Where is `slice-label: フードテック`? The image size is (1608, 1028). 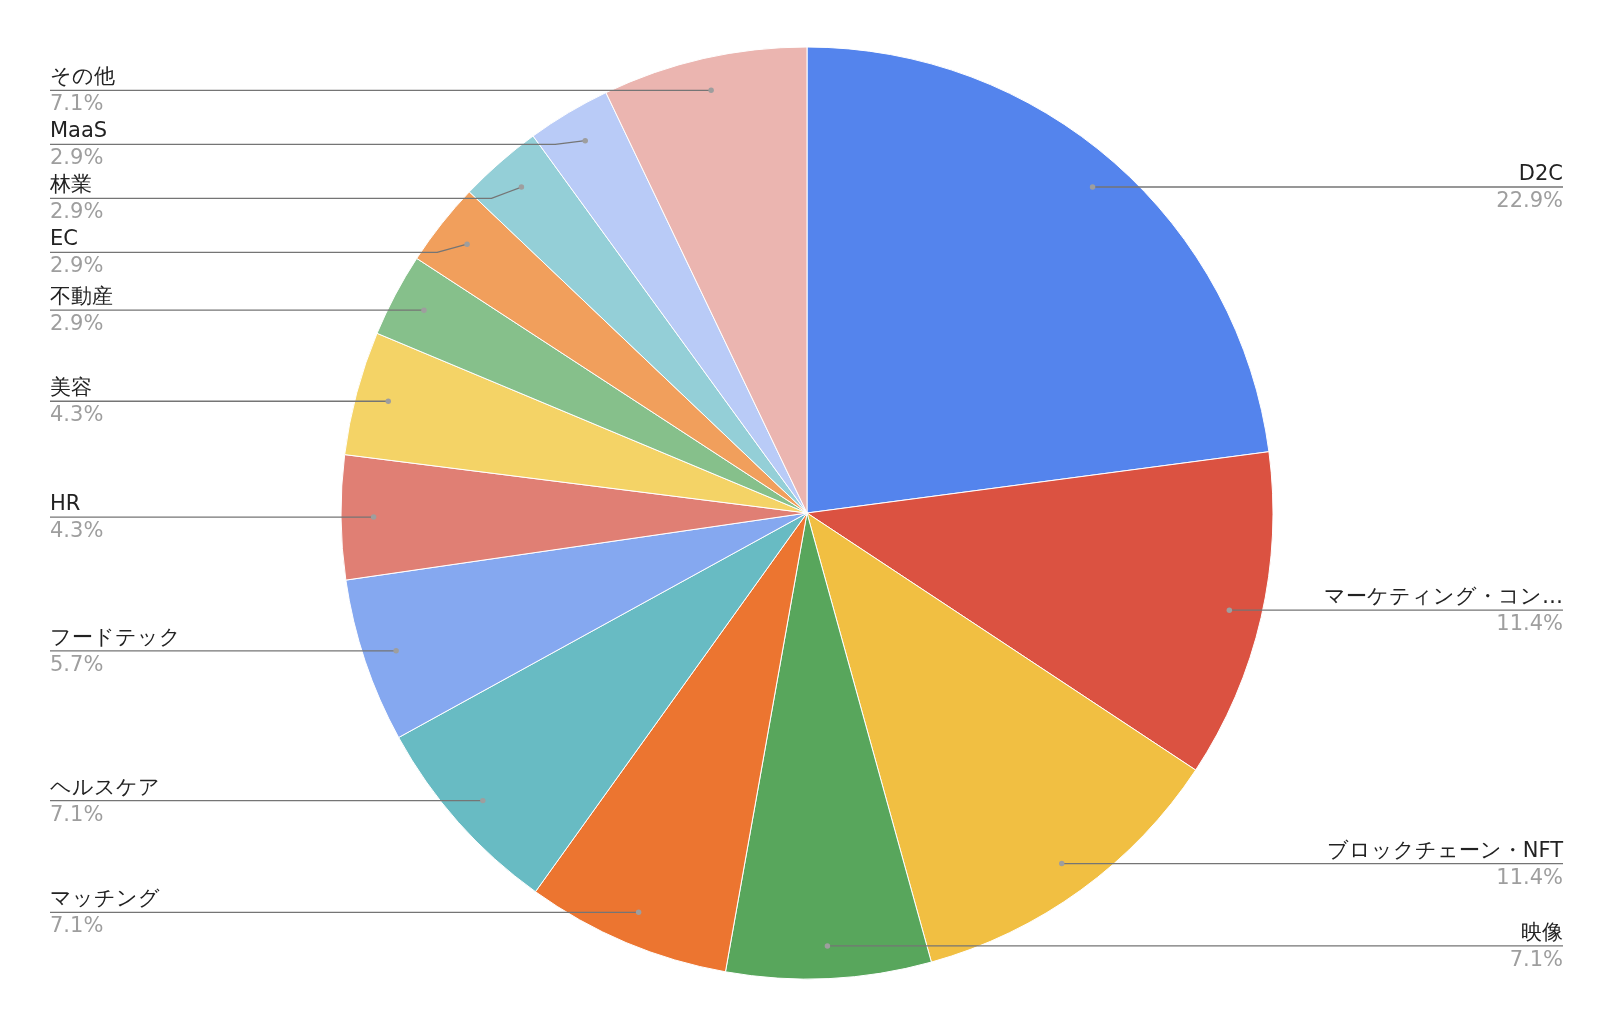
slice-label: フードテック is located at coordinates (115, 636).